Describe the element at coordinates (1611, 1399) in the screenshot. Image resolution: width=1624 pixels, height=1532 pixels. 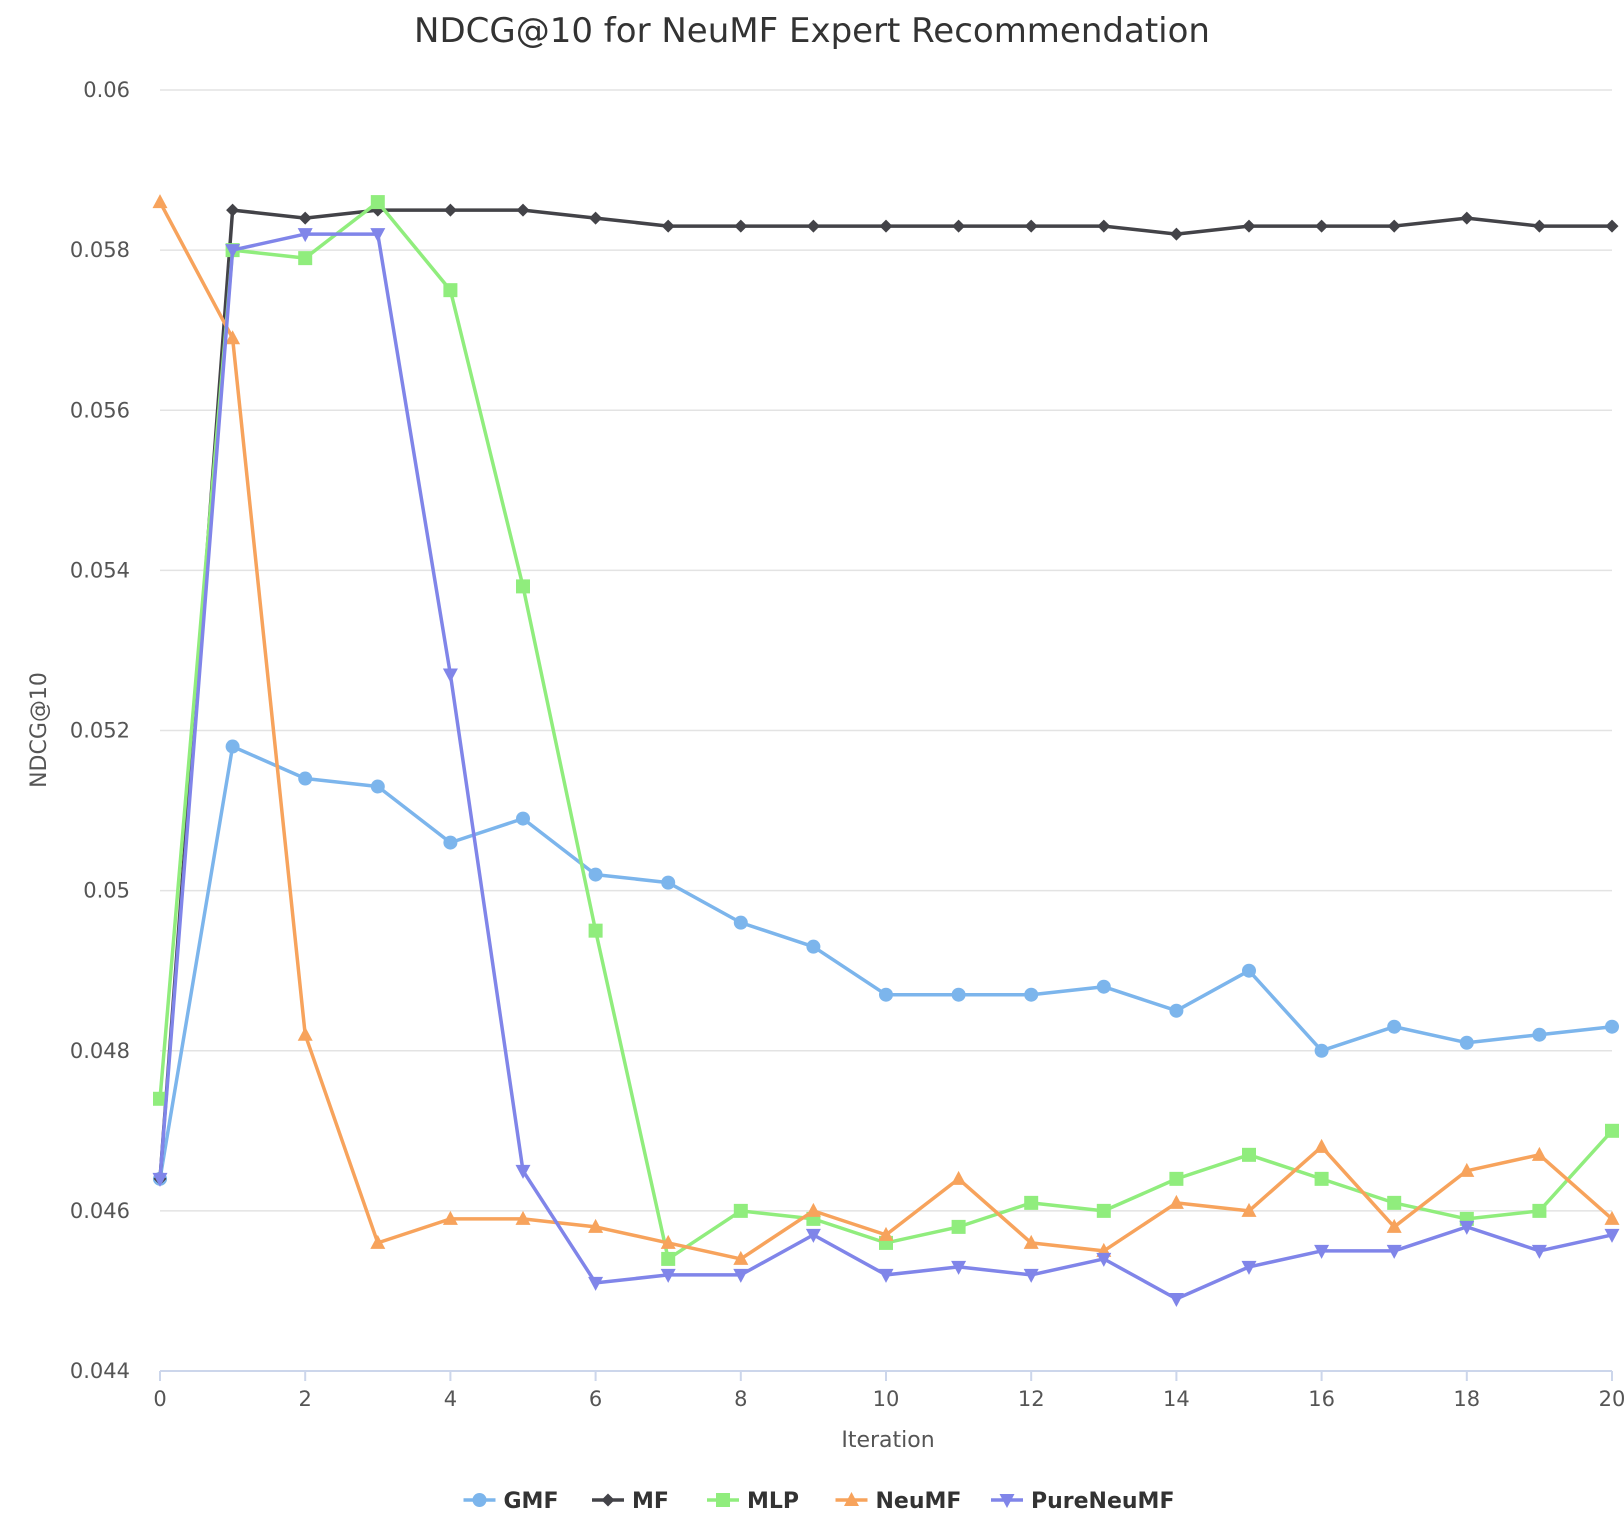
I see `x-tick-label: 20` at that location.